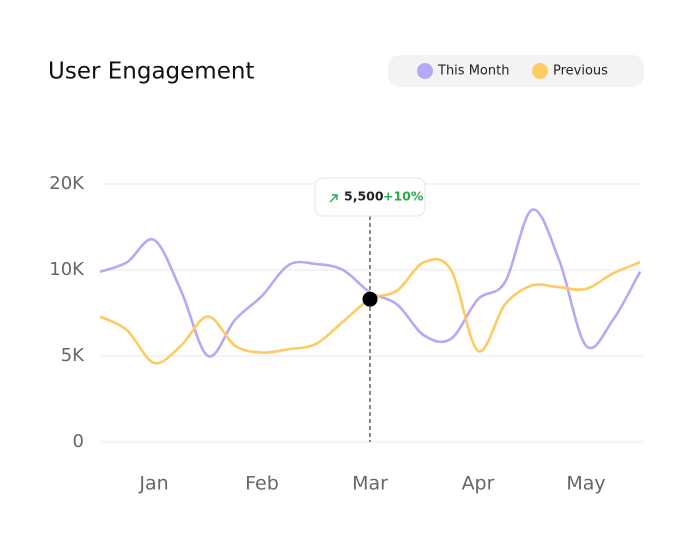 The width and height of the screenshot is (691, 558). I want to click on tooltip, so click(370, 197).